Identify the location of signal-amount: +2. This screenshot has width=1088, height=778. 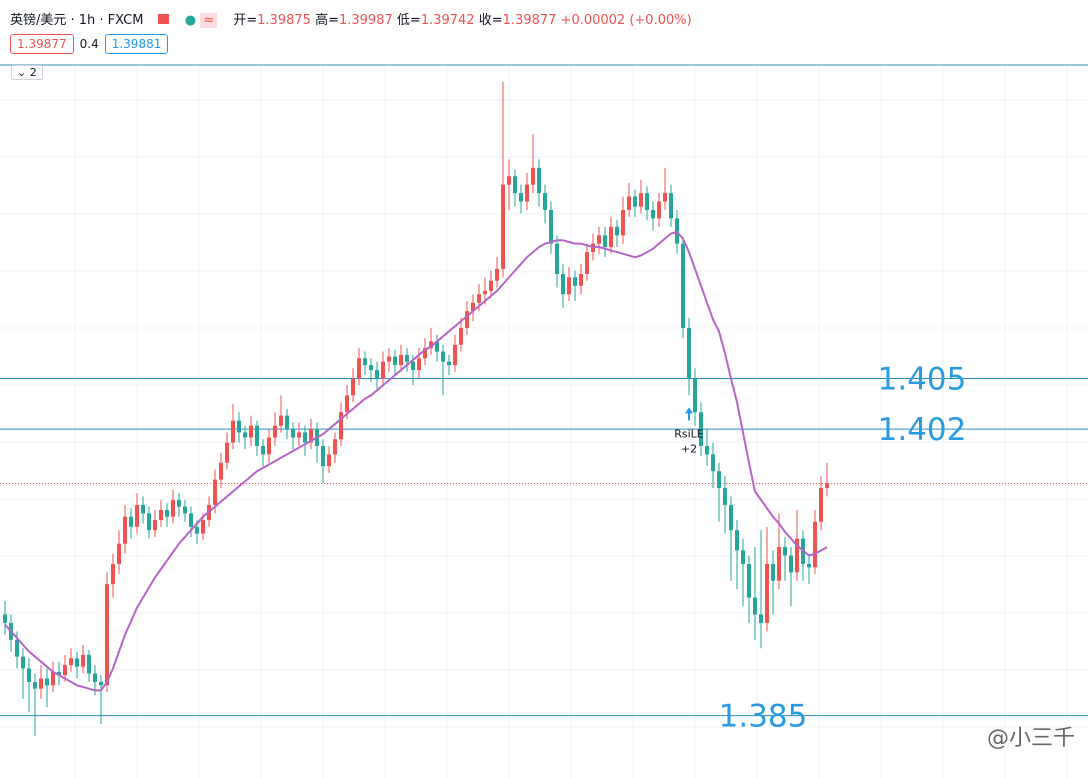
(689, 448).